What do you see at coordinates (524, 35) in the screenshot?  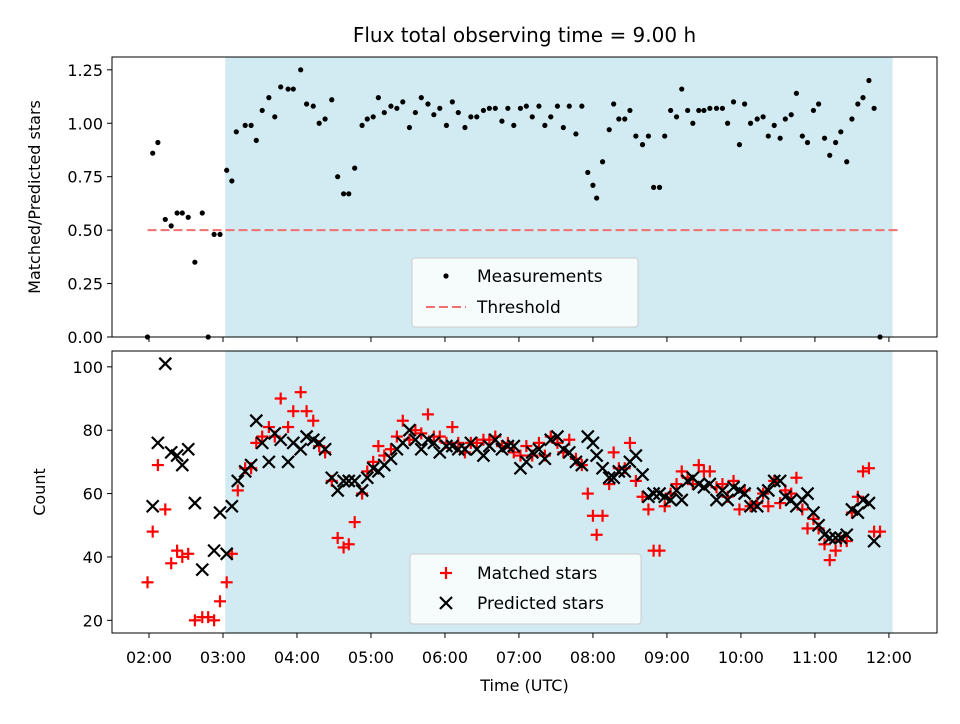 I see `top-chart-title: Flux total observing time = 9.00 h` at bounding box center [524, 35].